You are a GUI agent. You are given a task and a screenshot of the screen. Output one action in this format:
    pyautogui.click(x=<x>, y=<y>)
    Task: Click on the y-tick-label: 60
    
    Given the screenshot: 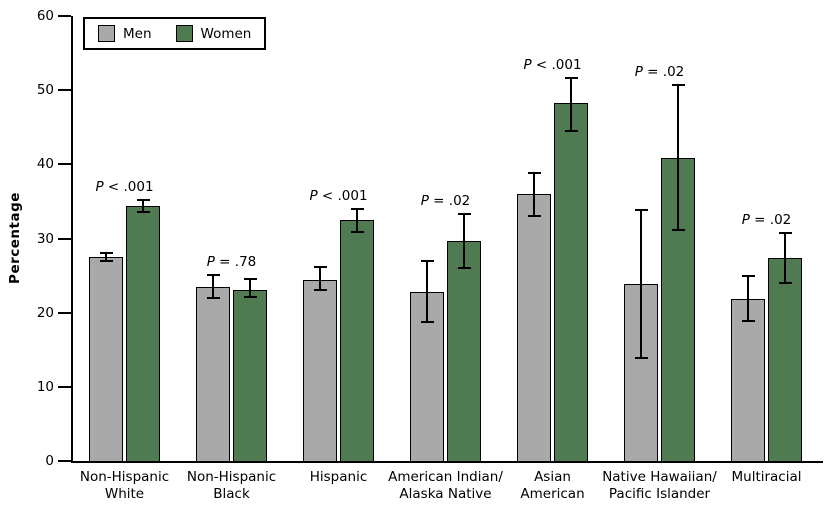 What is the action you would take?
    pyautogui.click(x=45, y=16)
    